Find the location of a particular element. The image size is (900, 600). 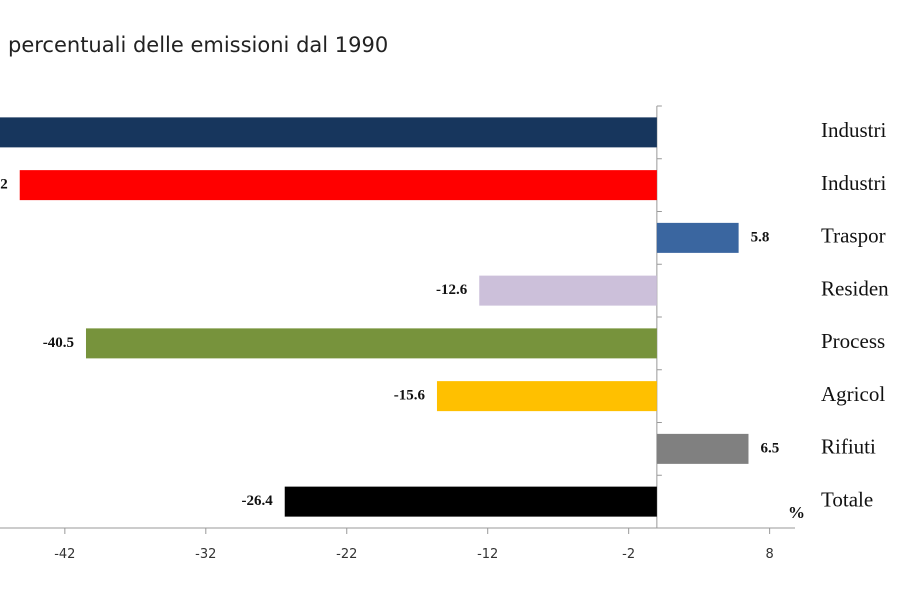

x-tick-label: -2 is located at coordinates (628, 554).